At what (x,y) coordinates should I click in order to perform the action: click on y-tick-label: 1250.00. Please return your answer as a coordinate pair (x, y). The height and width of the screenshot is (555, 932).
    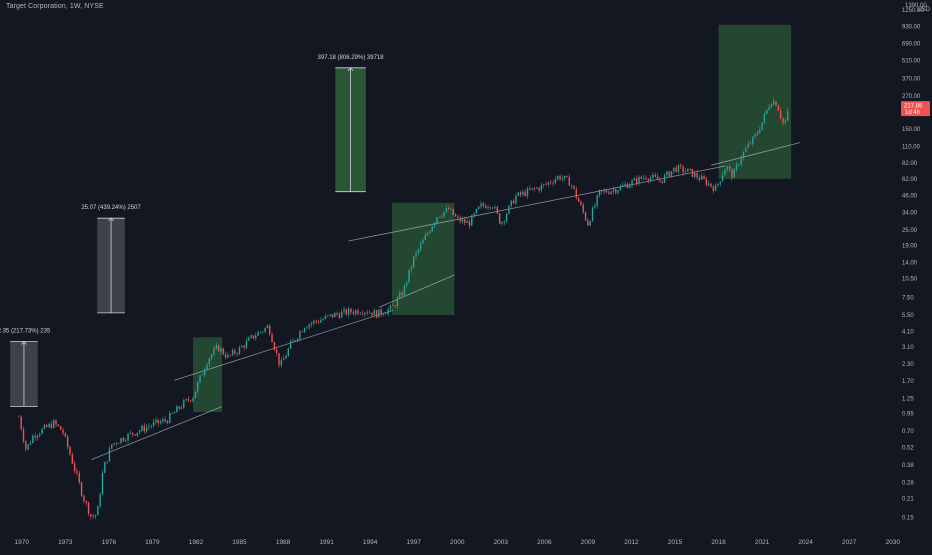
    Looking at the image, I should click on (913, 11).